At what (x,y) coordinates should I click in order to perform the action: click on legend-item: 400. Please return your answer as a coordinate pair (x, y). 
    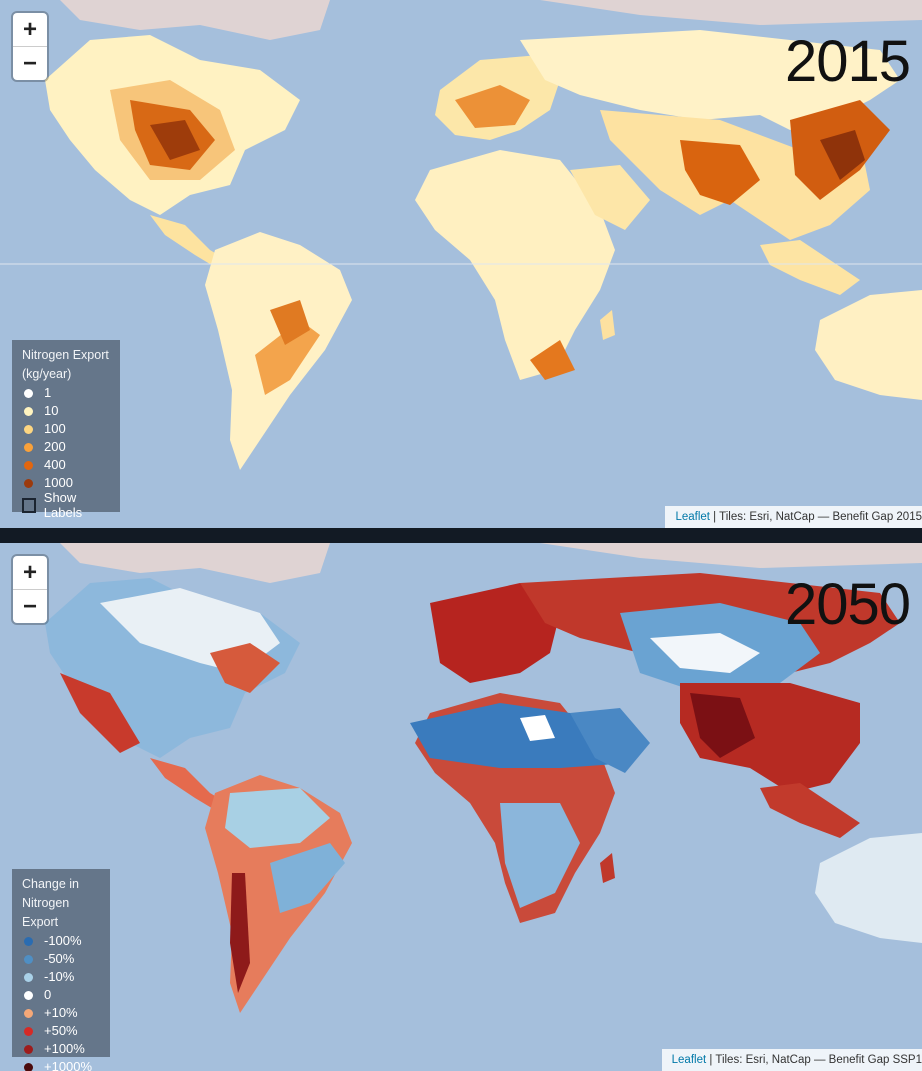
    Looking at the image, I should click on (66, 465).